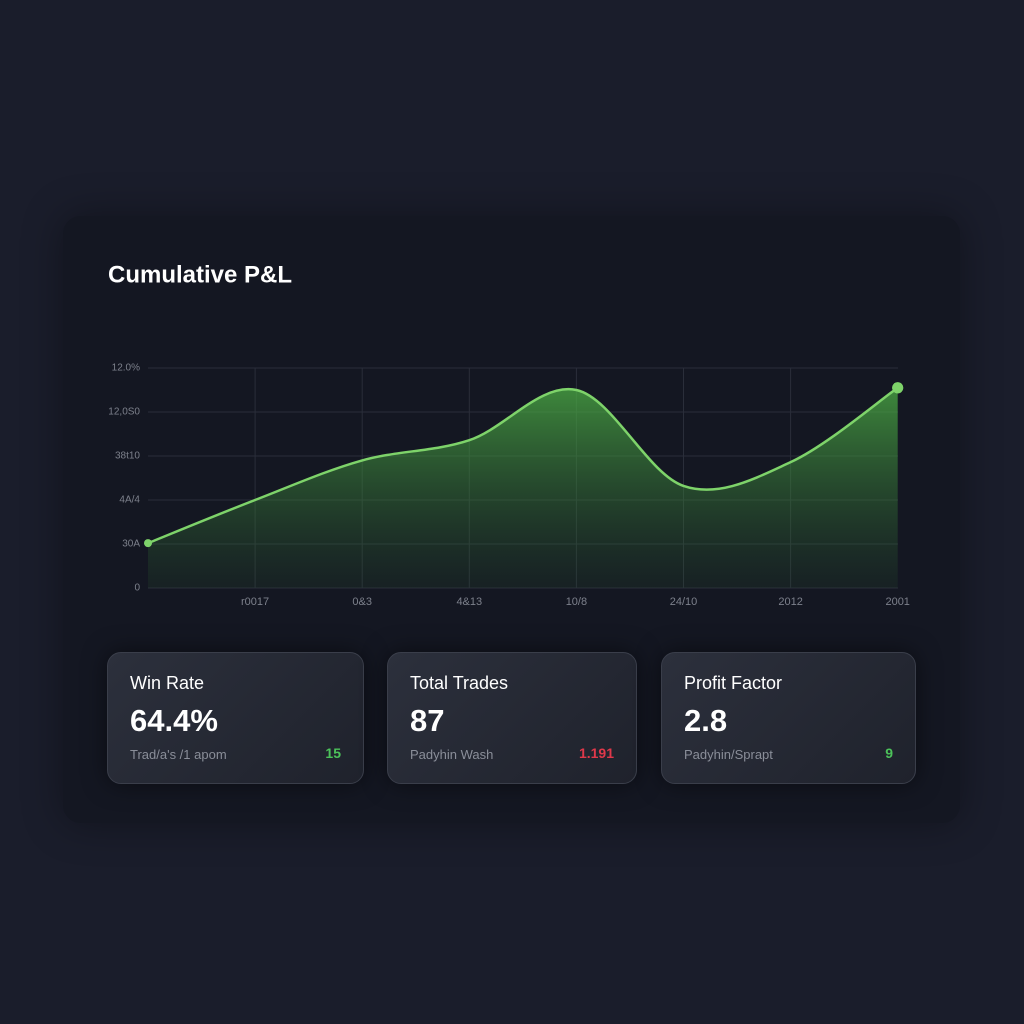 This screenshot has width=1024, height=1024. Describe the element at coordinates (788, 718) in the screenshot. I see `stat-card: Profit Factor 2.8 Padyhin/Sprapt 9` at that location.